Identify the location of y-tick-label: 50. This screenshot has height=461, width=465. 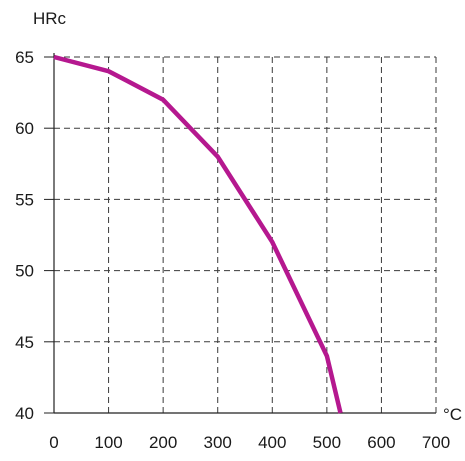
(24, 271).